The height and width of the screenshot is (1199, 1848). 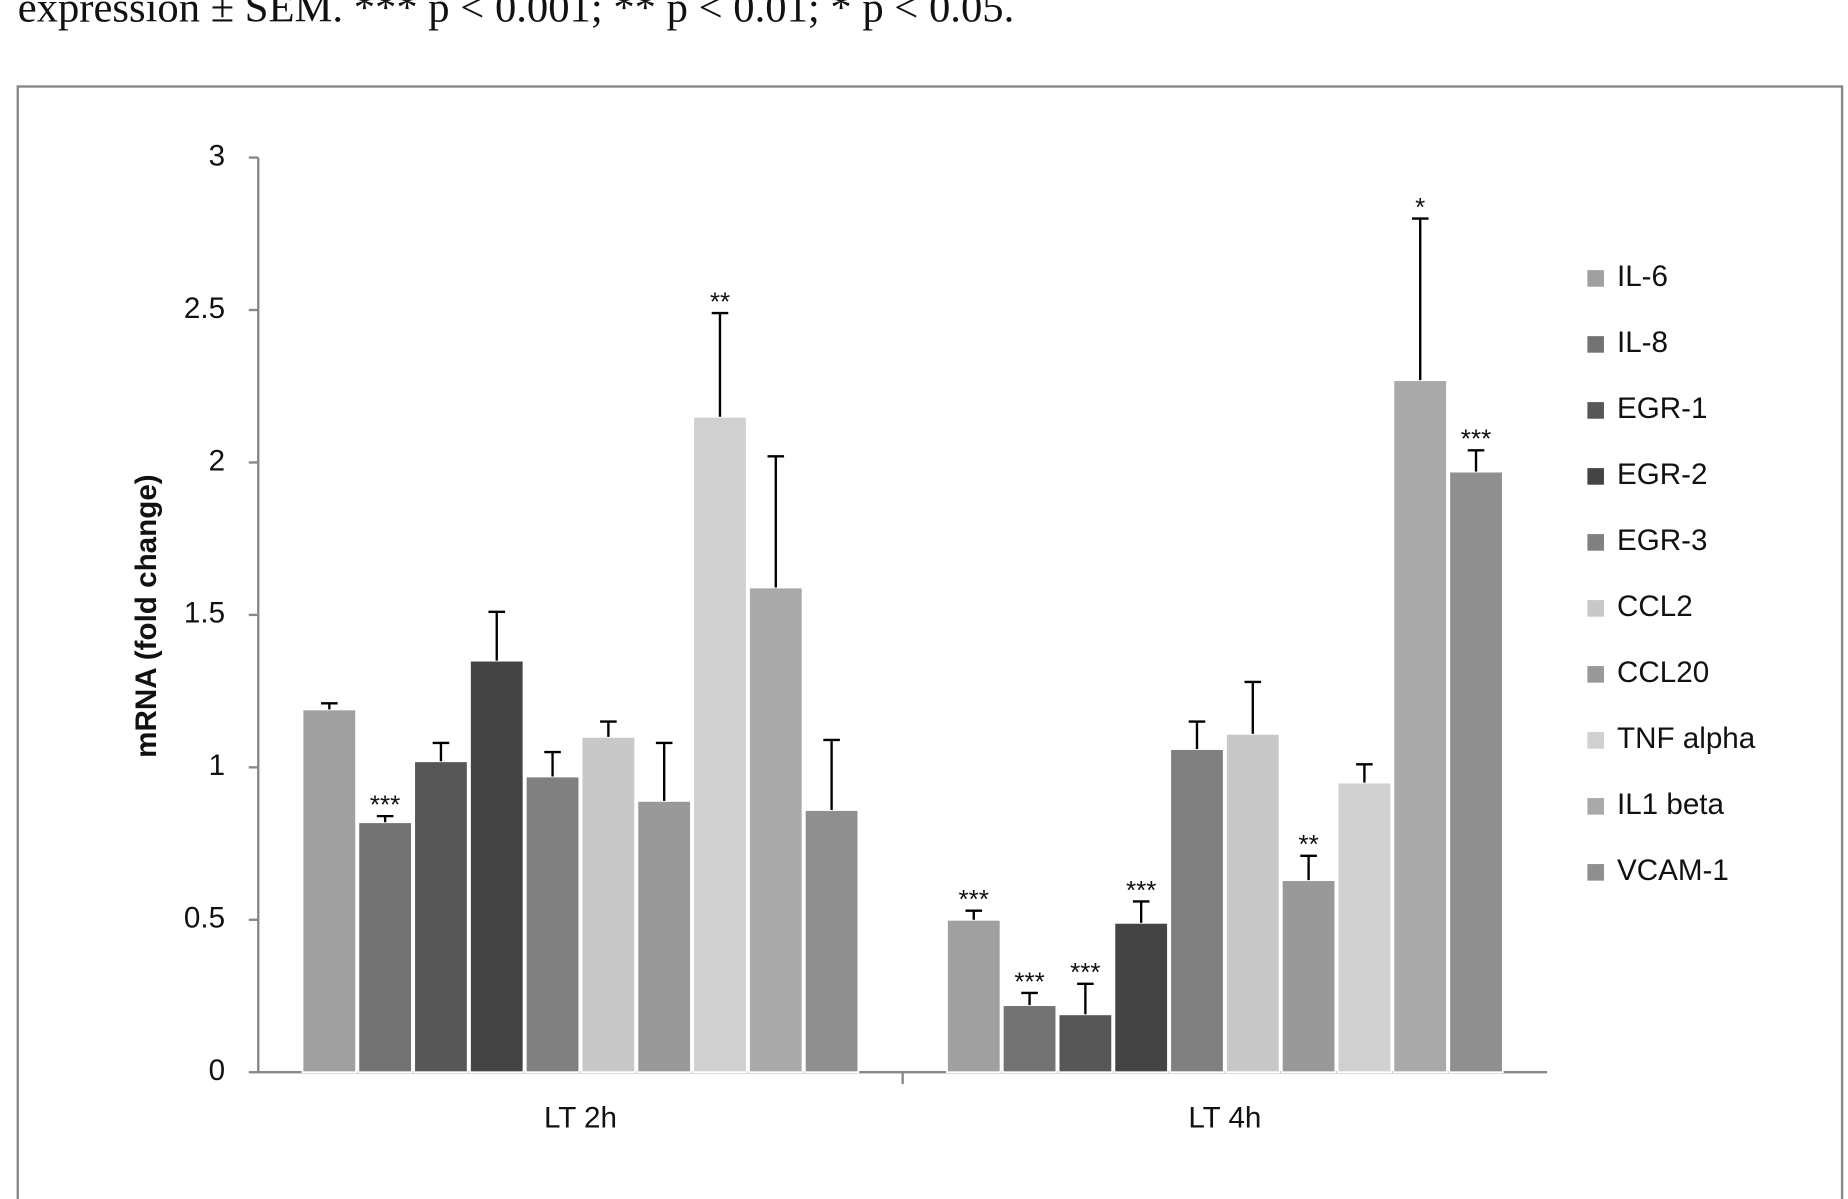 What do you see at coordinates (1662, 408) in the screenshot?
I see `legend-label: EGR-1` at bounding box center [1662, 408].